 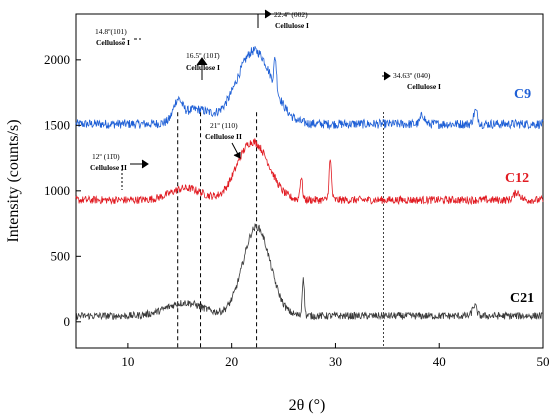 What do you see at coordinates (108, 162) in the screenshot?
I see `annotation-cellulose-ii-1-10: 12º (11̄0) Cellulose II` at bounding box center [108, 162].